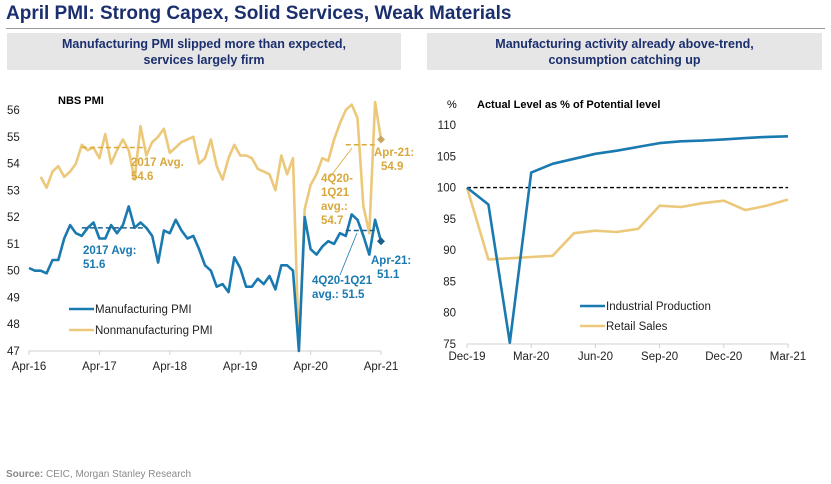 This screenshot has height=484, width=831. Describe the element at coordinates (25, 474) in the screenshot. I see `source-label: Source:` at that location.